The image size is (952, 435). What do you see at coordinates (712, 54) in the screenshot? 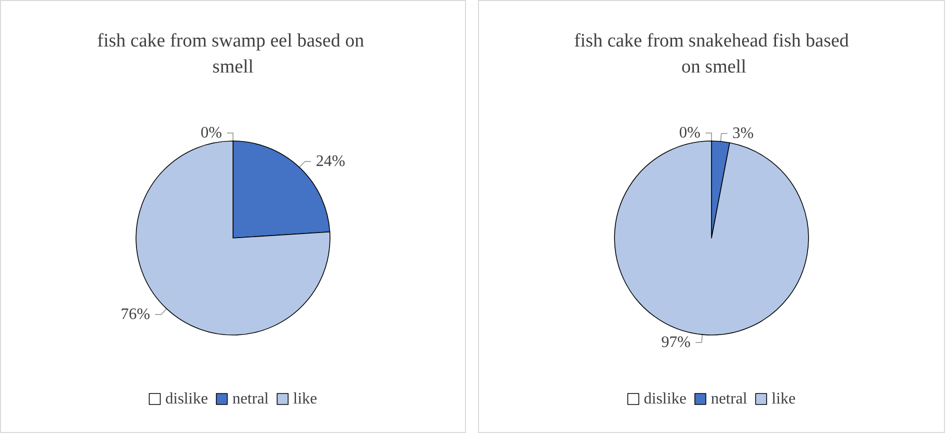
I see `chart-title: fish cake from snakehead fish based on smell` at bounding box center [712, 54].